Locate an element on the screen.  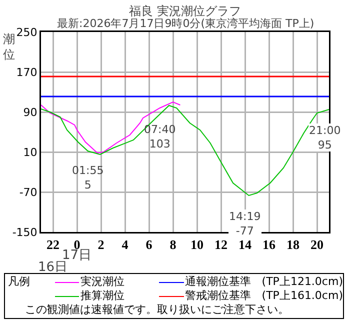
y-tick-label: 90 is located at coordinates (30, 112).